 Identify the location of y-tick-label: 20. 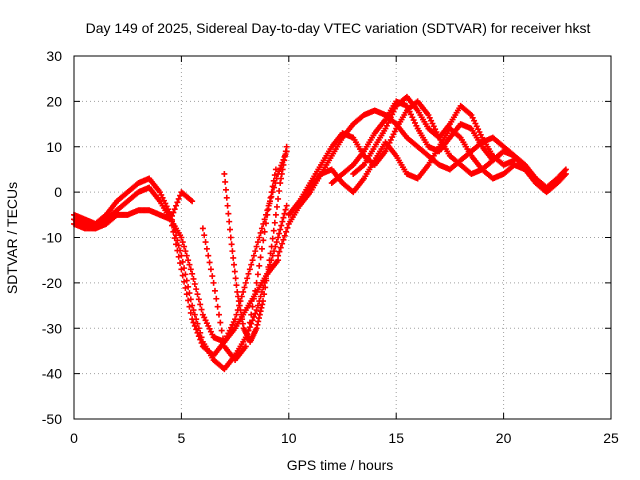
(54, 101).